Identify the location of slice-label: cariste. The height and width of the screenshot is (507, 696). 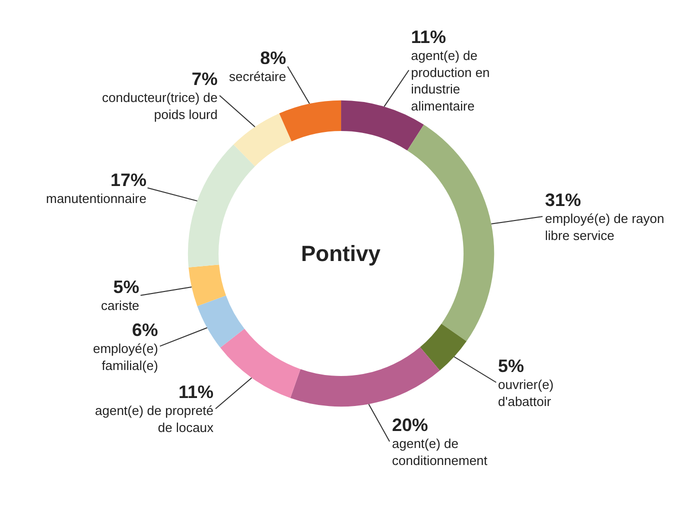
(120, 305).